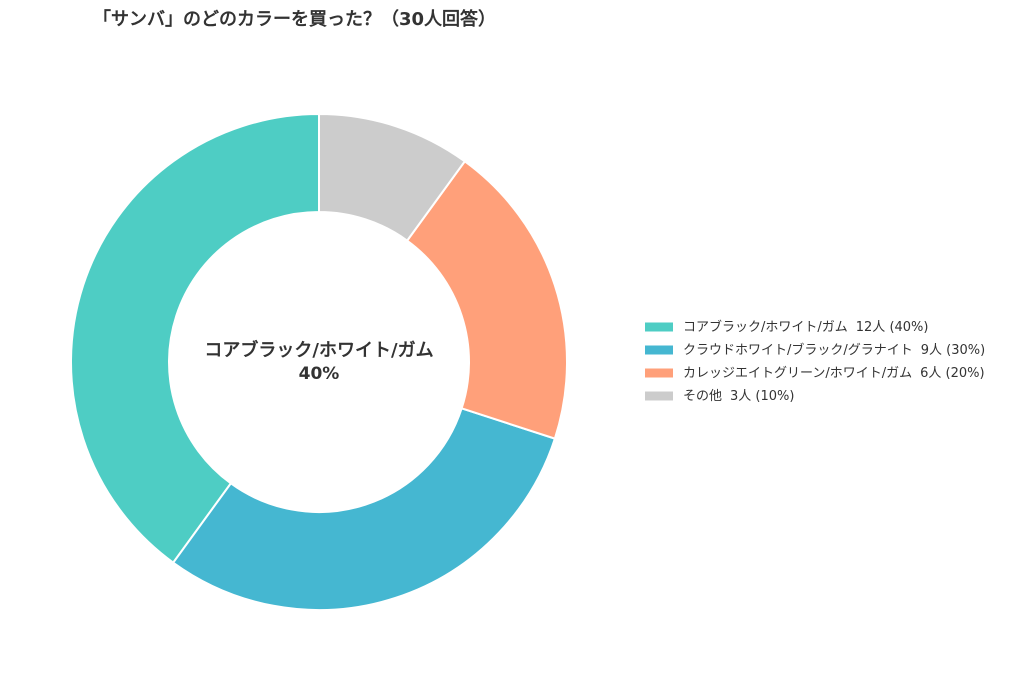 The width and height of the screenshot is (1024, 682). I want to click on legend-value: 3人 (10%), so click(762, 396).